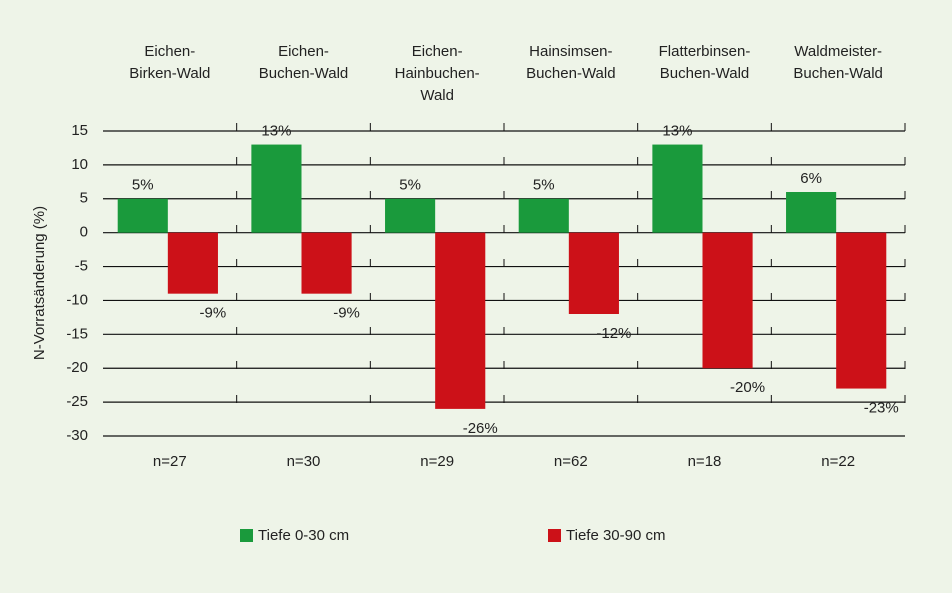 This screenshot has width=952, height=593. What do you see at coordinates (81, 266) in the screenshot?
I see `y-tick-label: -5` at bounding box center [81, 266].